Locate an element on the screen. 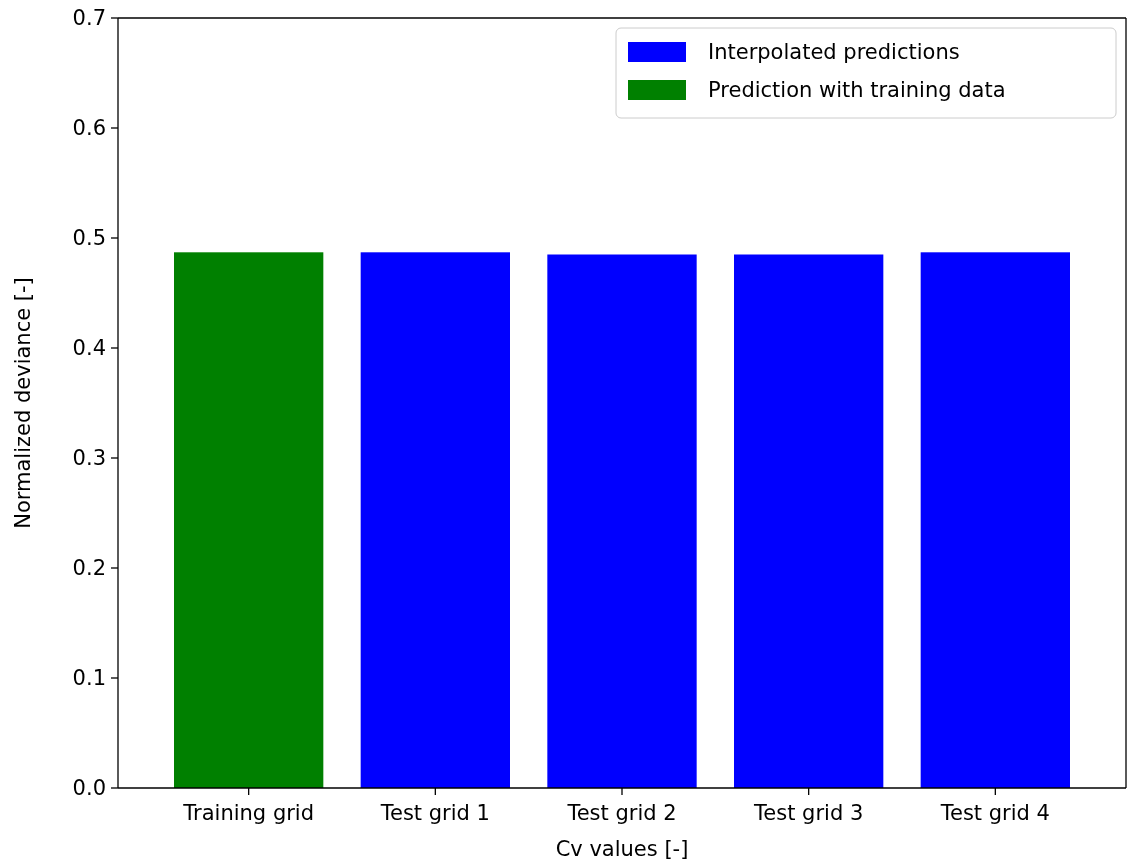 The width and height of the screenshot is (1132, 866). y-tick-label: 0.4 is located at coordinates (89, 348).